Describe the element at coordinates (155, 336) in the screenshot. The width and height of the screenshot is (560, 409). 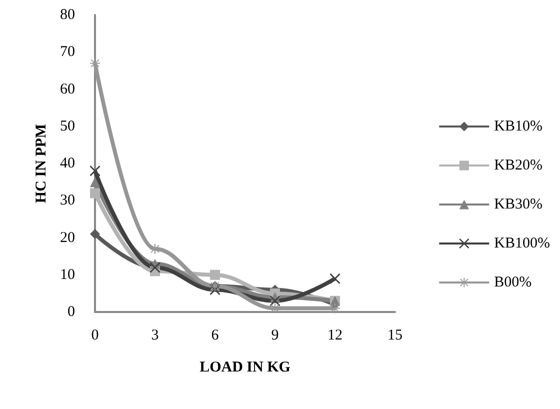
I see `x-tick-label: 3` at that location.